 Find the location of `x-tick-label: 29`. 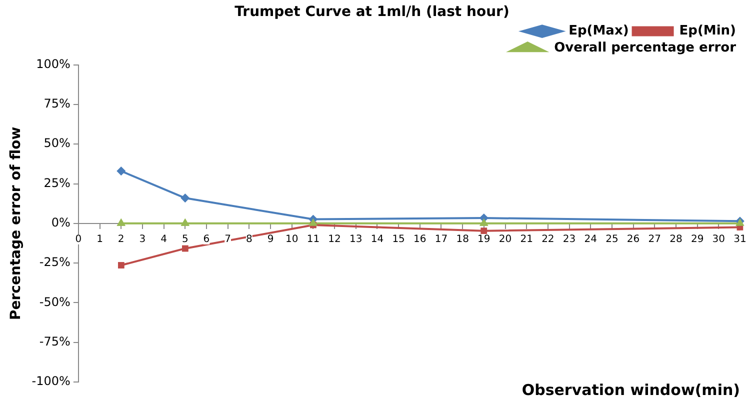

x-tick-label: 29 is located at coordinates (697, 239).